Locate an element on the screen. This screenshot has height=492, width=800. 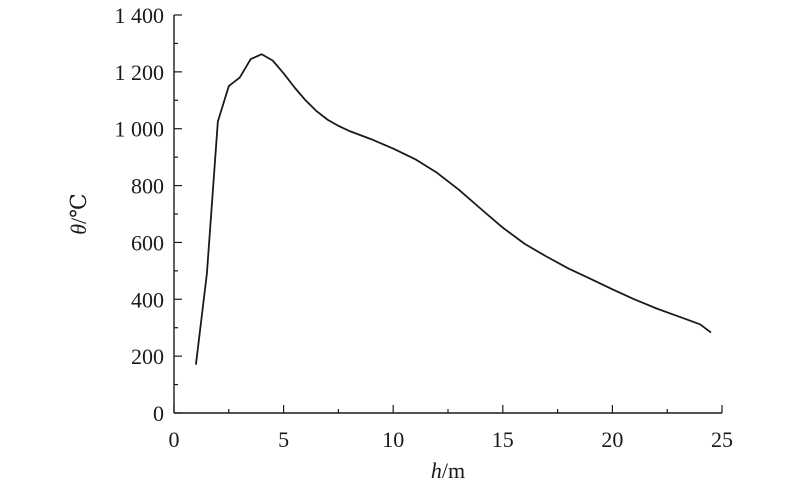
y-tick-label: 0 is located at coordinates (158, 413).